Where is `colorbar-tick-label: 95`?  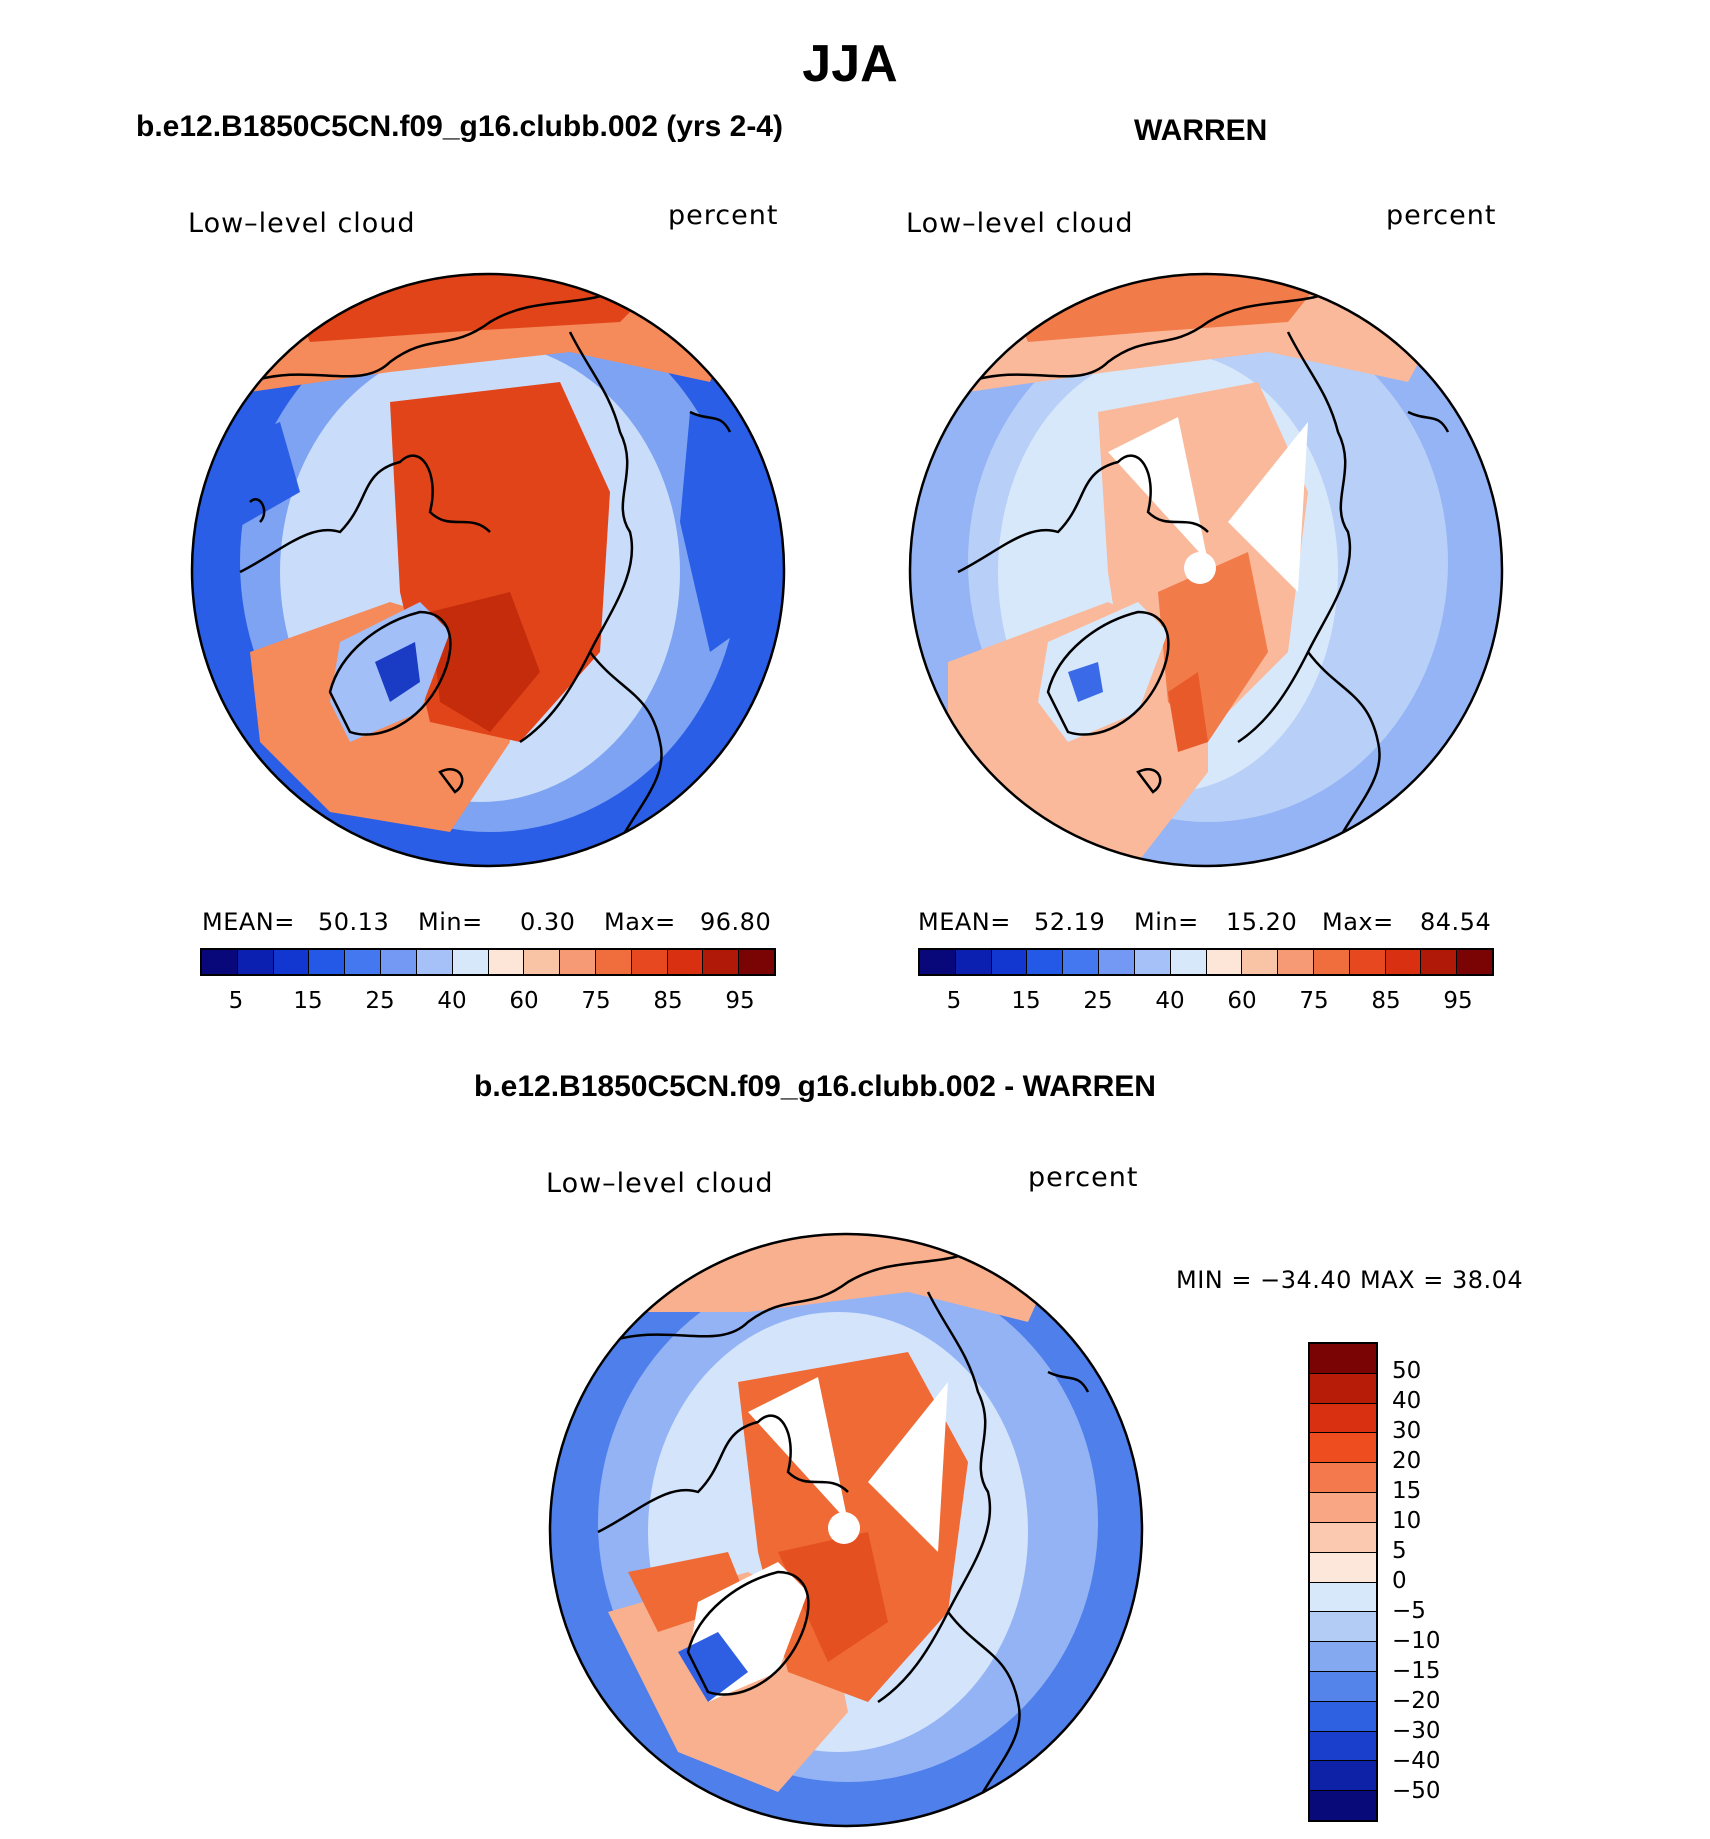 colorbar-tick-label: 95 is located at coordinates (740, 1001).